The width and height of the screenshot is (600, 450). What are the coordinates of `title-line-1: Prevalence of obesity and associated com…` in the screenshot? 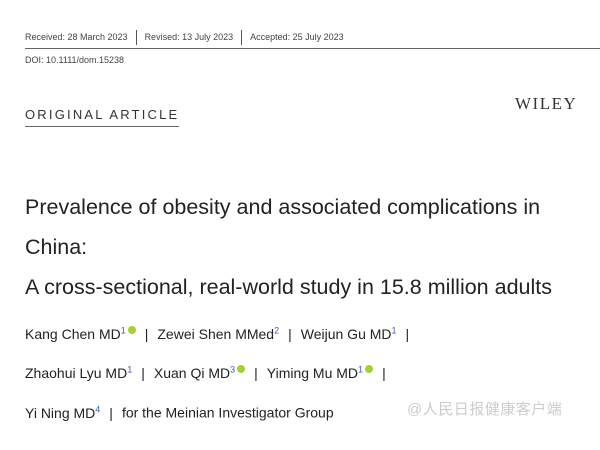 It's located at (283, 227).